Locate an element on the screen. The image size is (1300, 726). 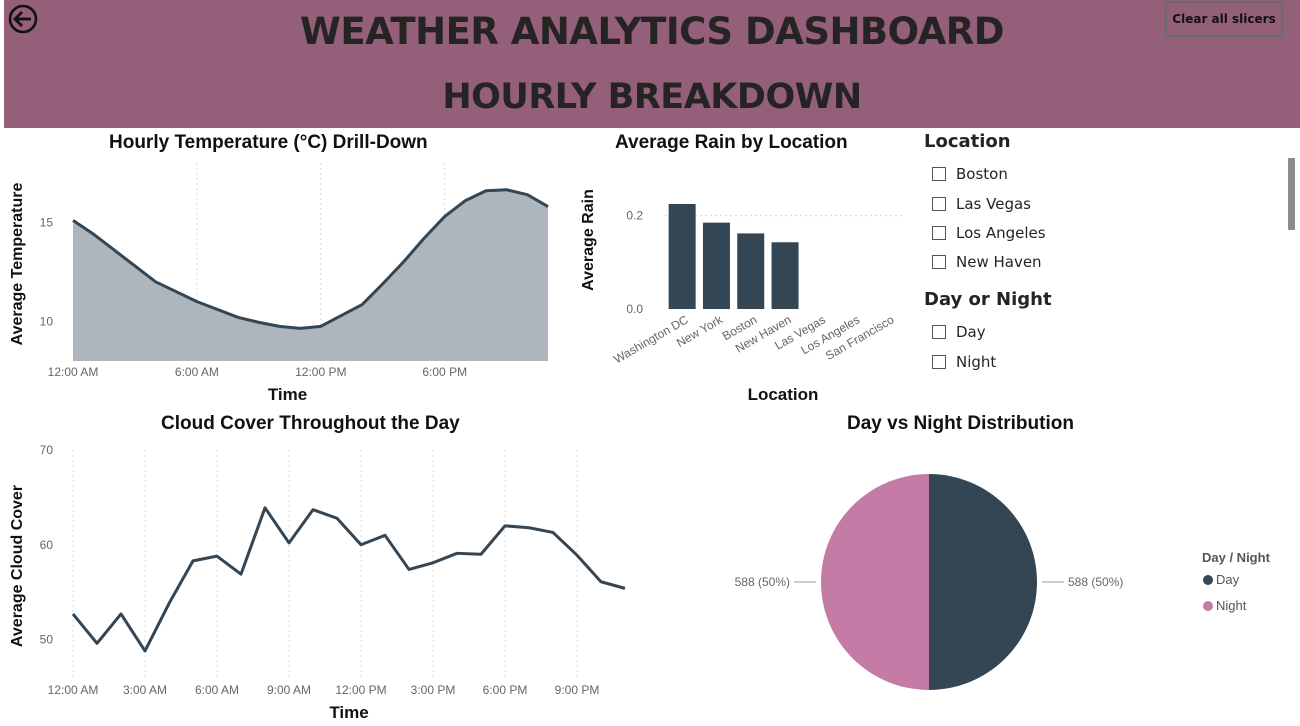
slicer-item-label: Day is located at coordinates (971, 332).